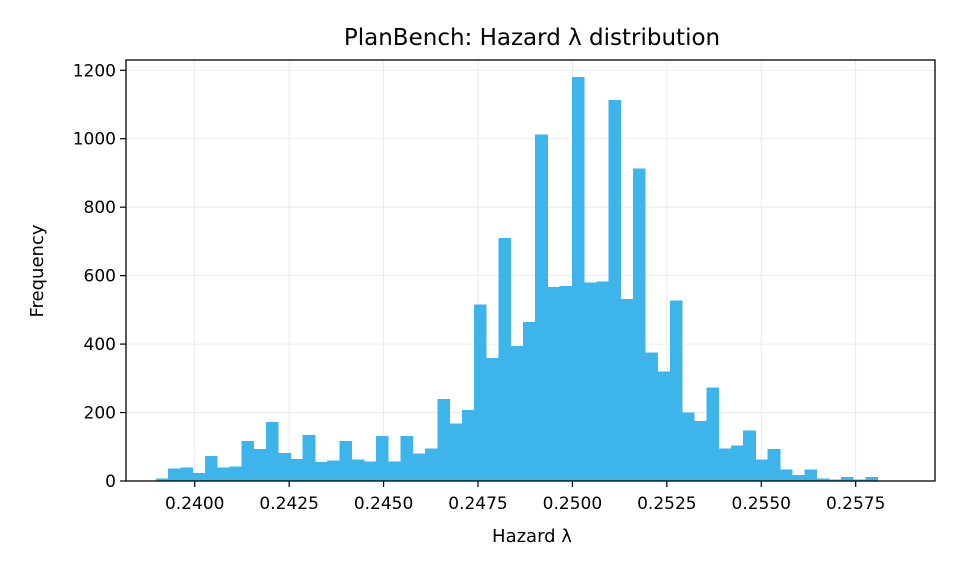 The height and width of the screenshot is (576, 960). What do you see at coordinates (532, 536) in the screenshot?
I see `x-axis-label: Hazard λ` at bounding box center [532, 536].